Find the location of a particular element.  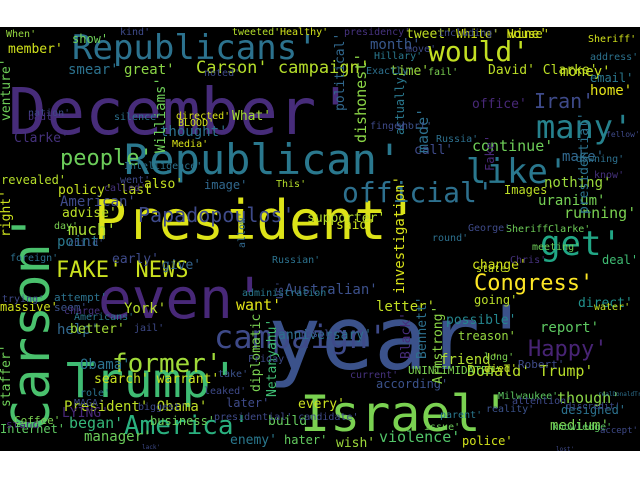

cloud-word: campaign' is located at coordinates (301, 337).